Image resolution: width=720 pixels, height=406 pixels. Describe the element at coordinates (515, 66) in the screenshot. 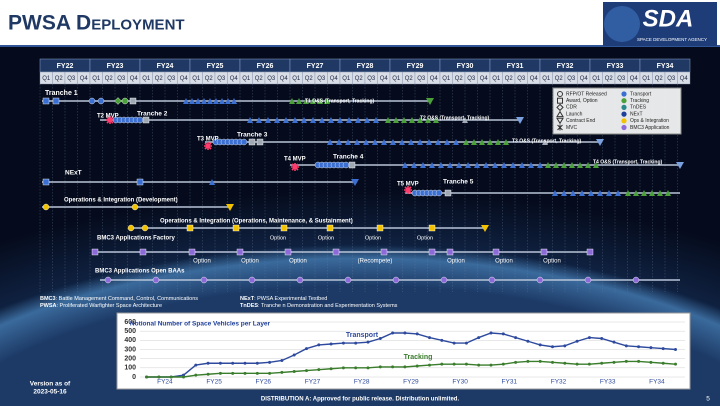

I see `year-label: FY31` at that location.